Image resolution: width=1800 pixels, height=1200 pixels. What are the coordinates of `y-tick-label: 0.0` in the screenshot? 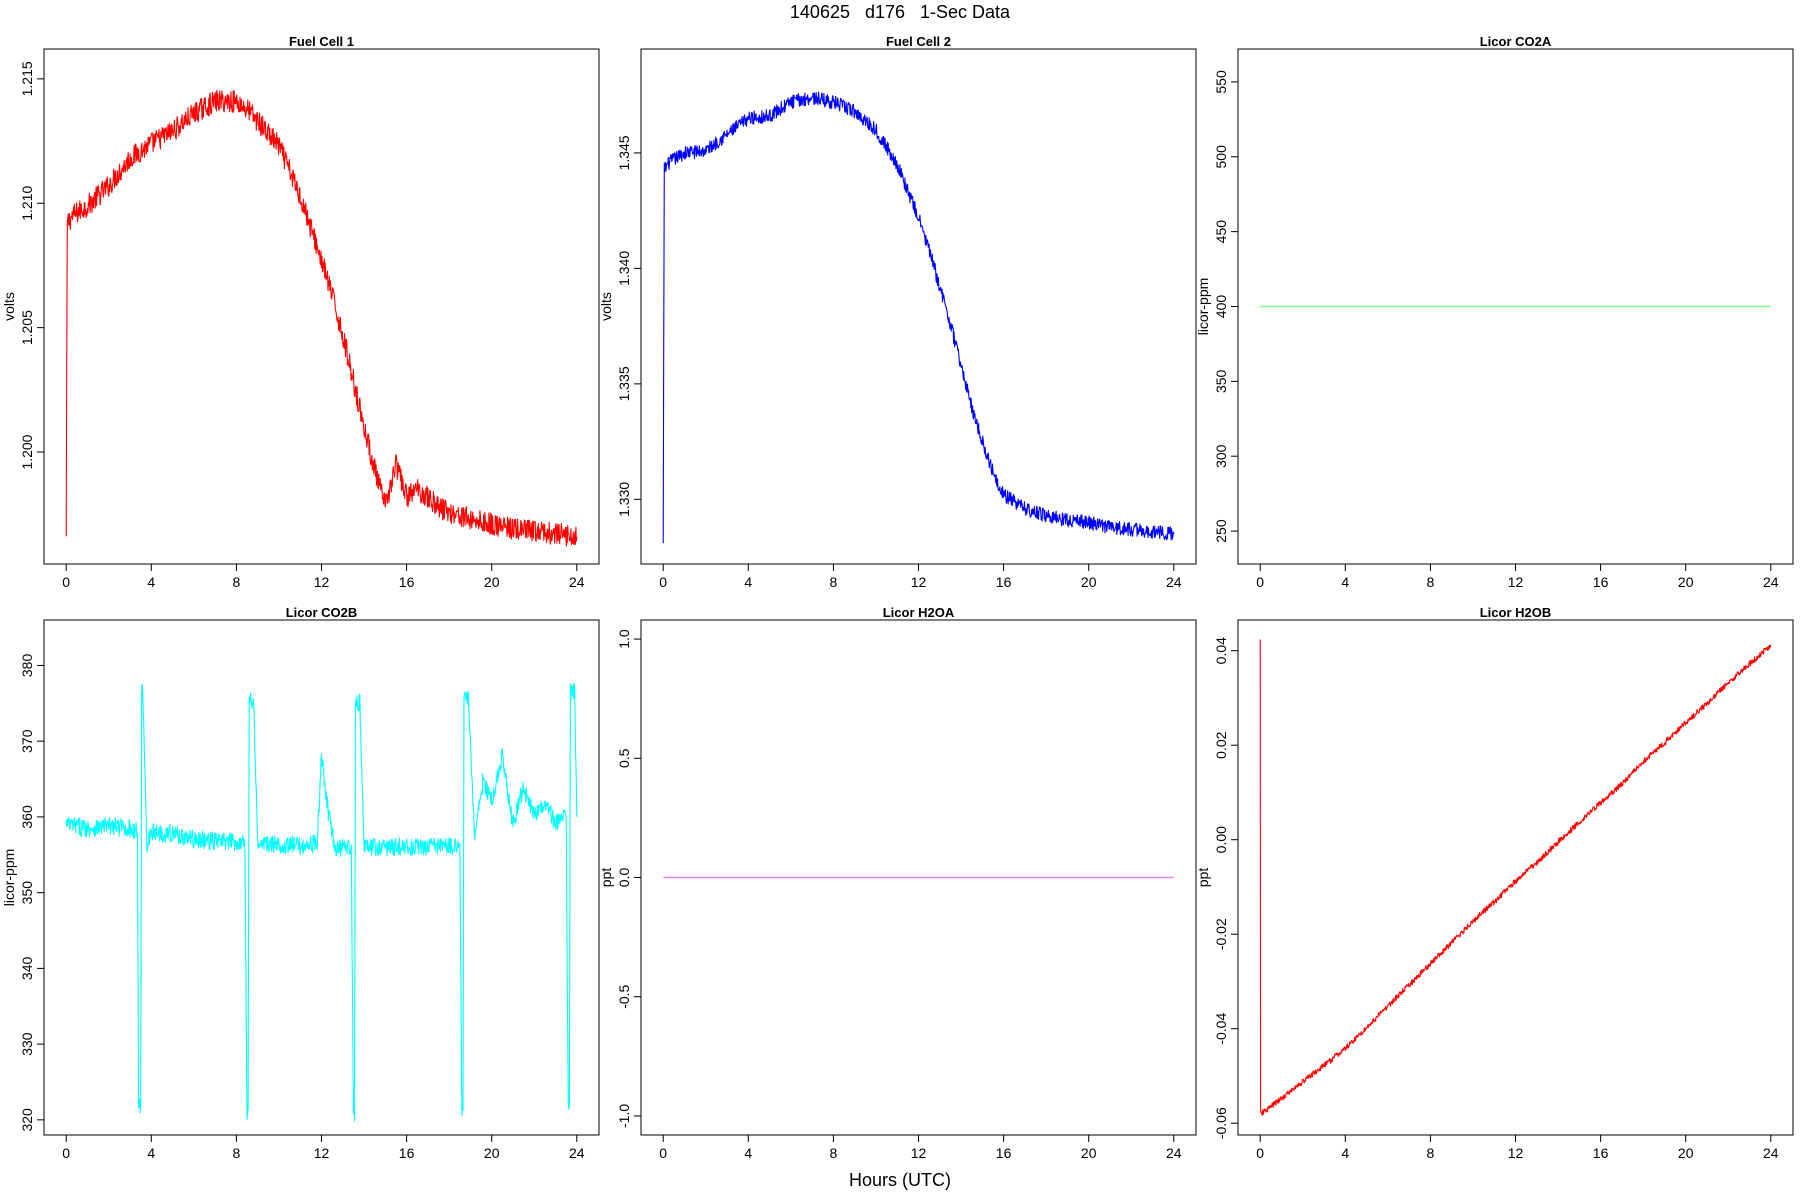 It's located at (624, 878).